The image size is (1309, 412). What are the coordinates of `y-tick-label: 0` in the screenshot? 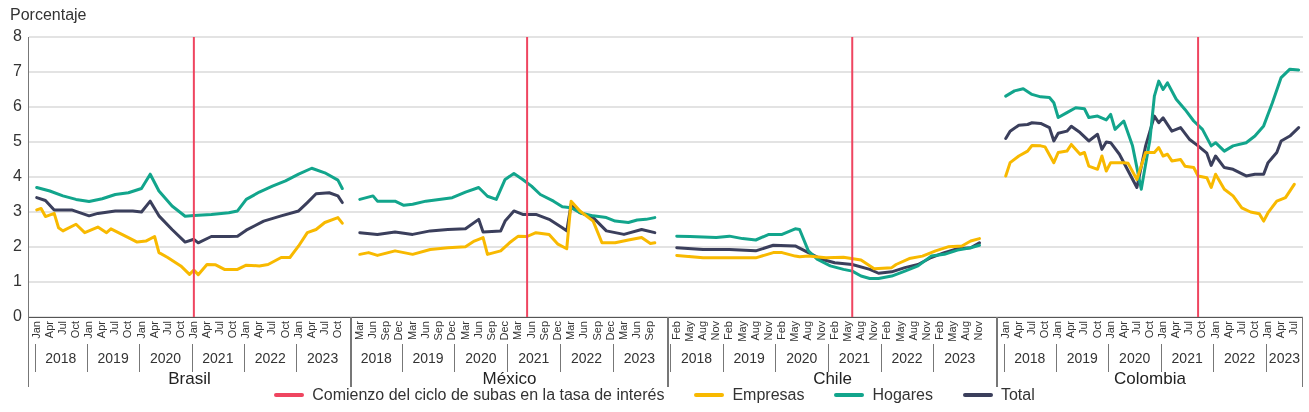 It's located at (18, 316).